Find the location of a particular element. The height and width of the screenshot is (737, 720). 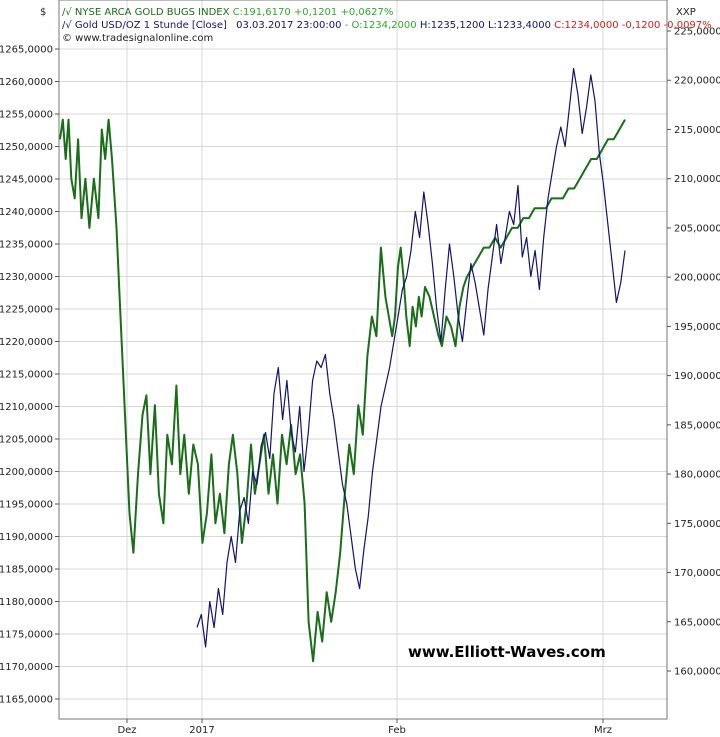

watermark: www.Elliott-Waves.com is located at coordinates (507, 652).